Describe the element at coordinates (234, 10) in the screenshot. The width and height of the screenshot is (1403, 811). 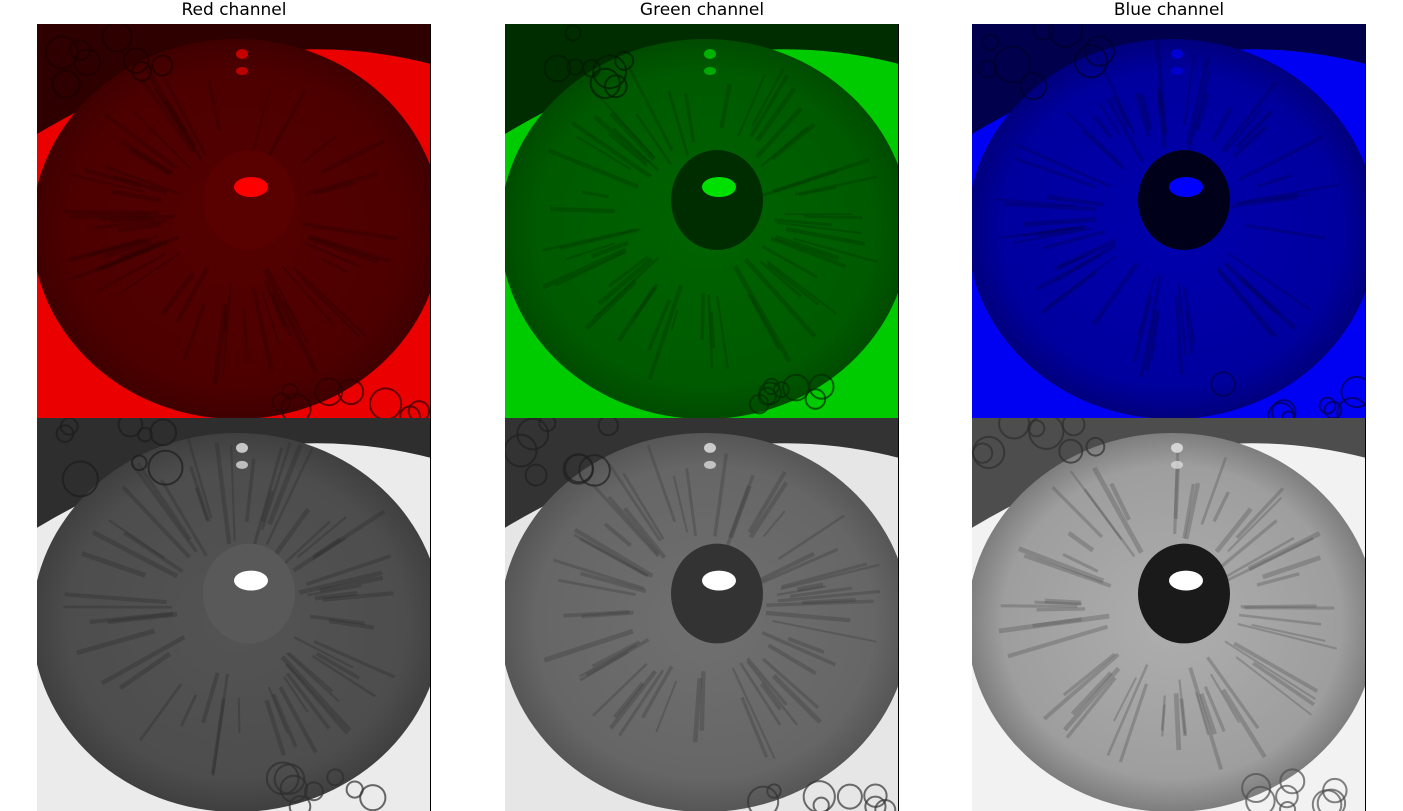
I see `red-channel-title: Red channel` at that location.